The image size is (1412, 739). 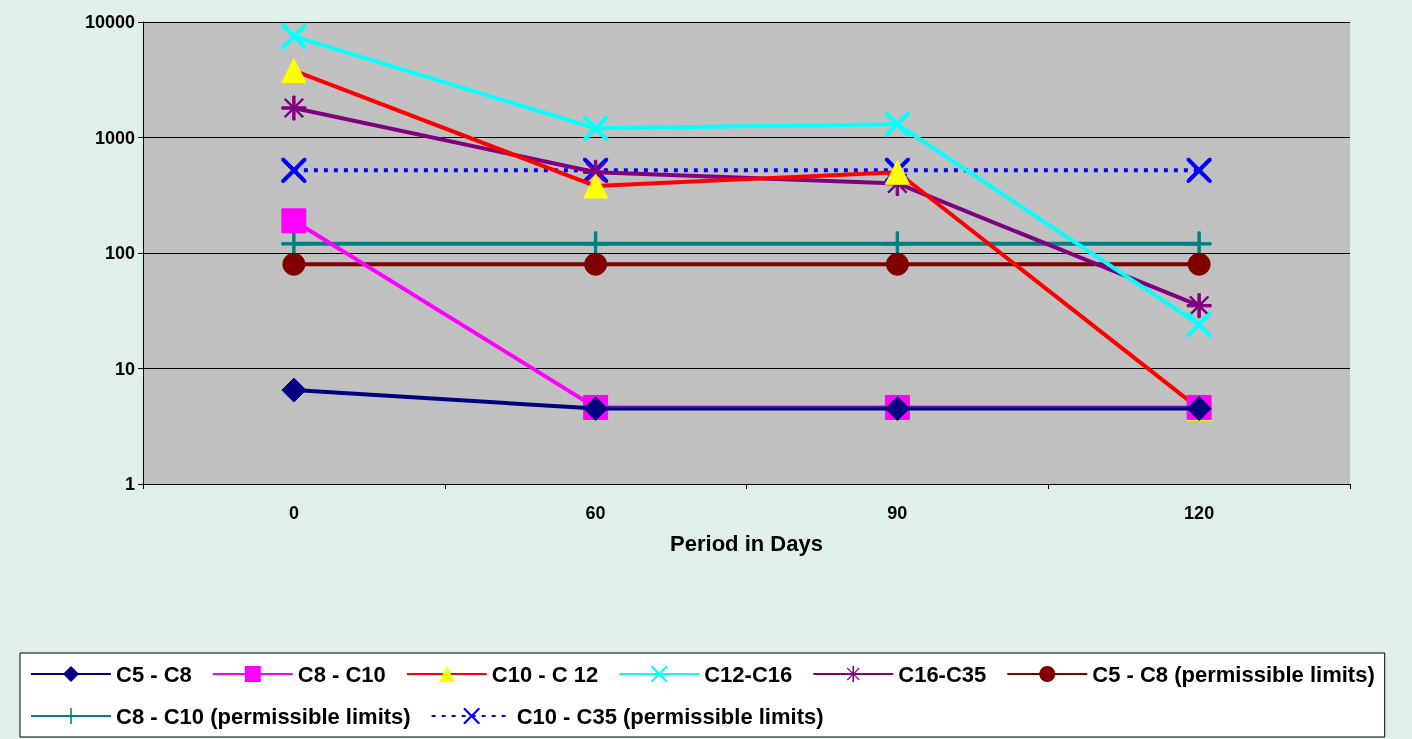 I want to click on legend-label: C8 - C10 (permissible limits), so click(x=263, y=716).